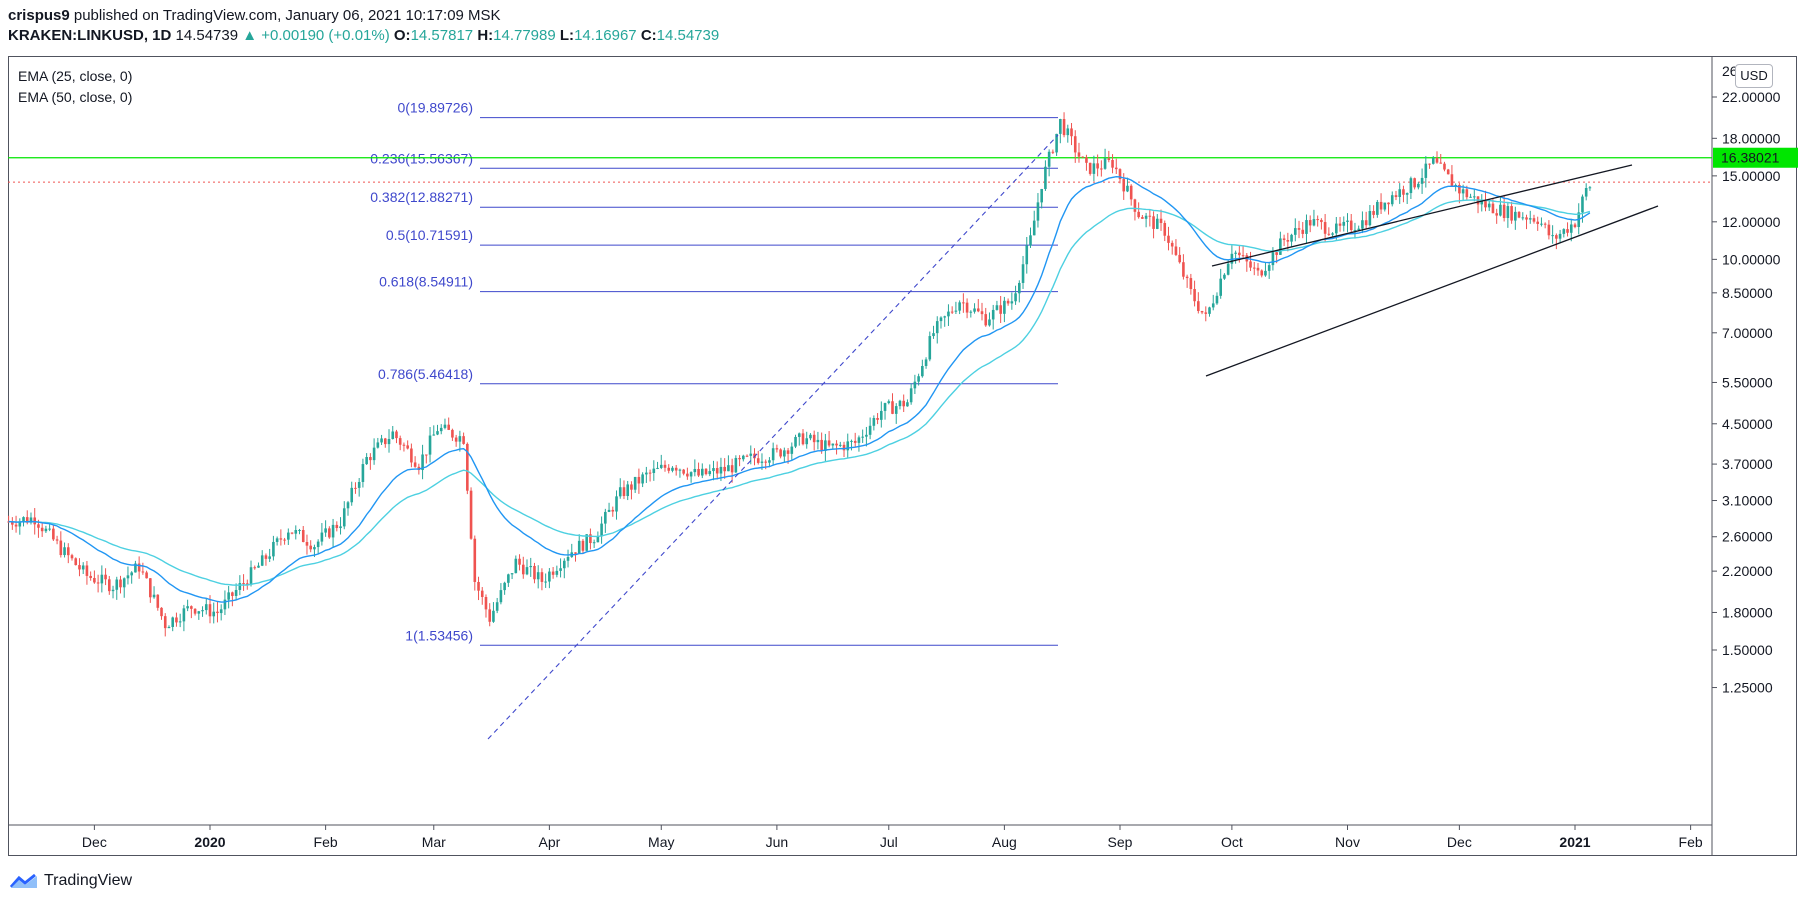  Describe the element at coordinates (485, 35) in the screenshot. I see `high-label: H:` at that location.